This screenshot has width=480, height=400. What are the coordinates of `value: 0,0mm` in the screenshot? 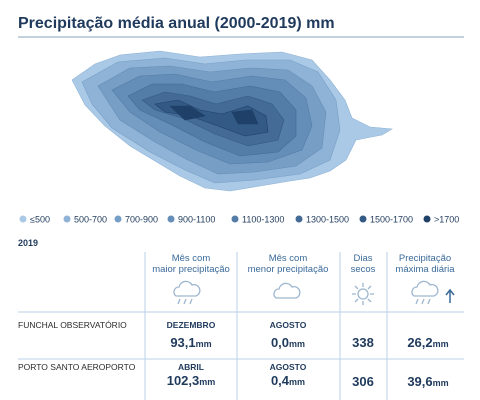 It's located at (288, 342).